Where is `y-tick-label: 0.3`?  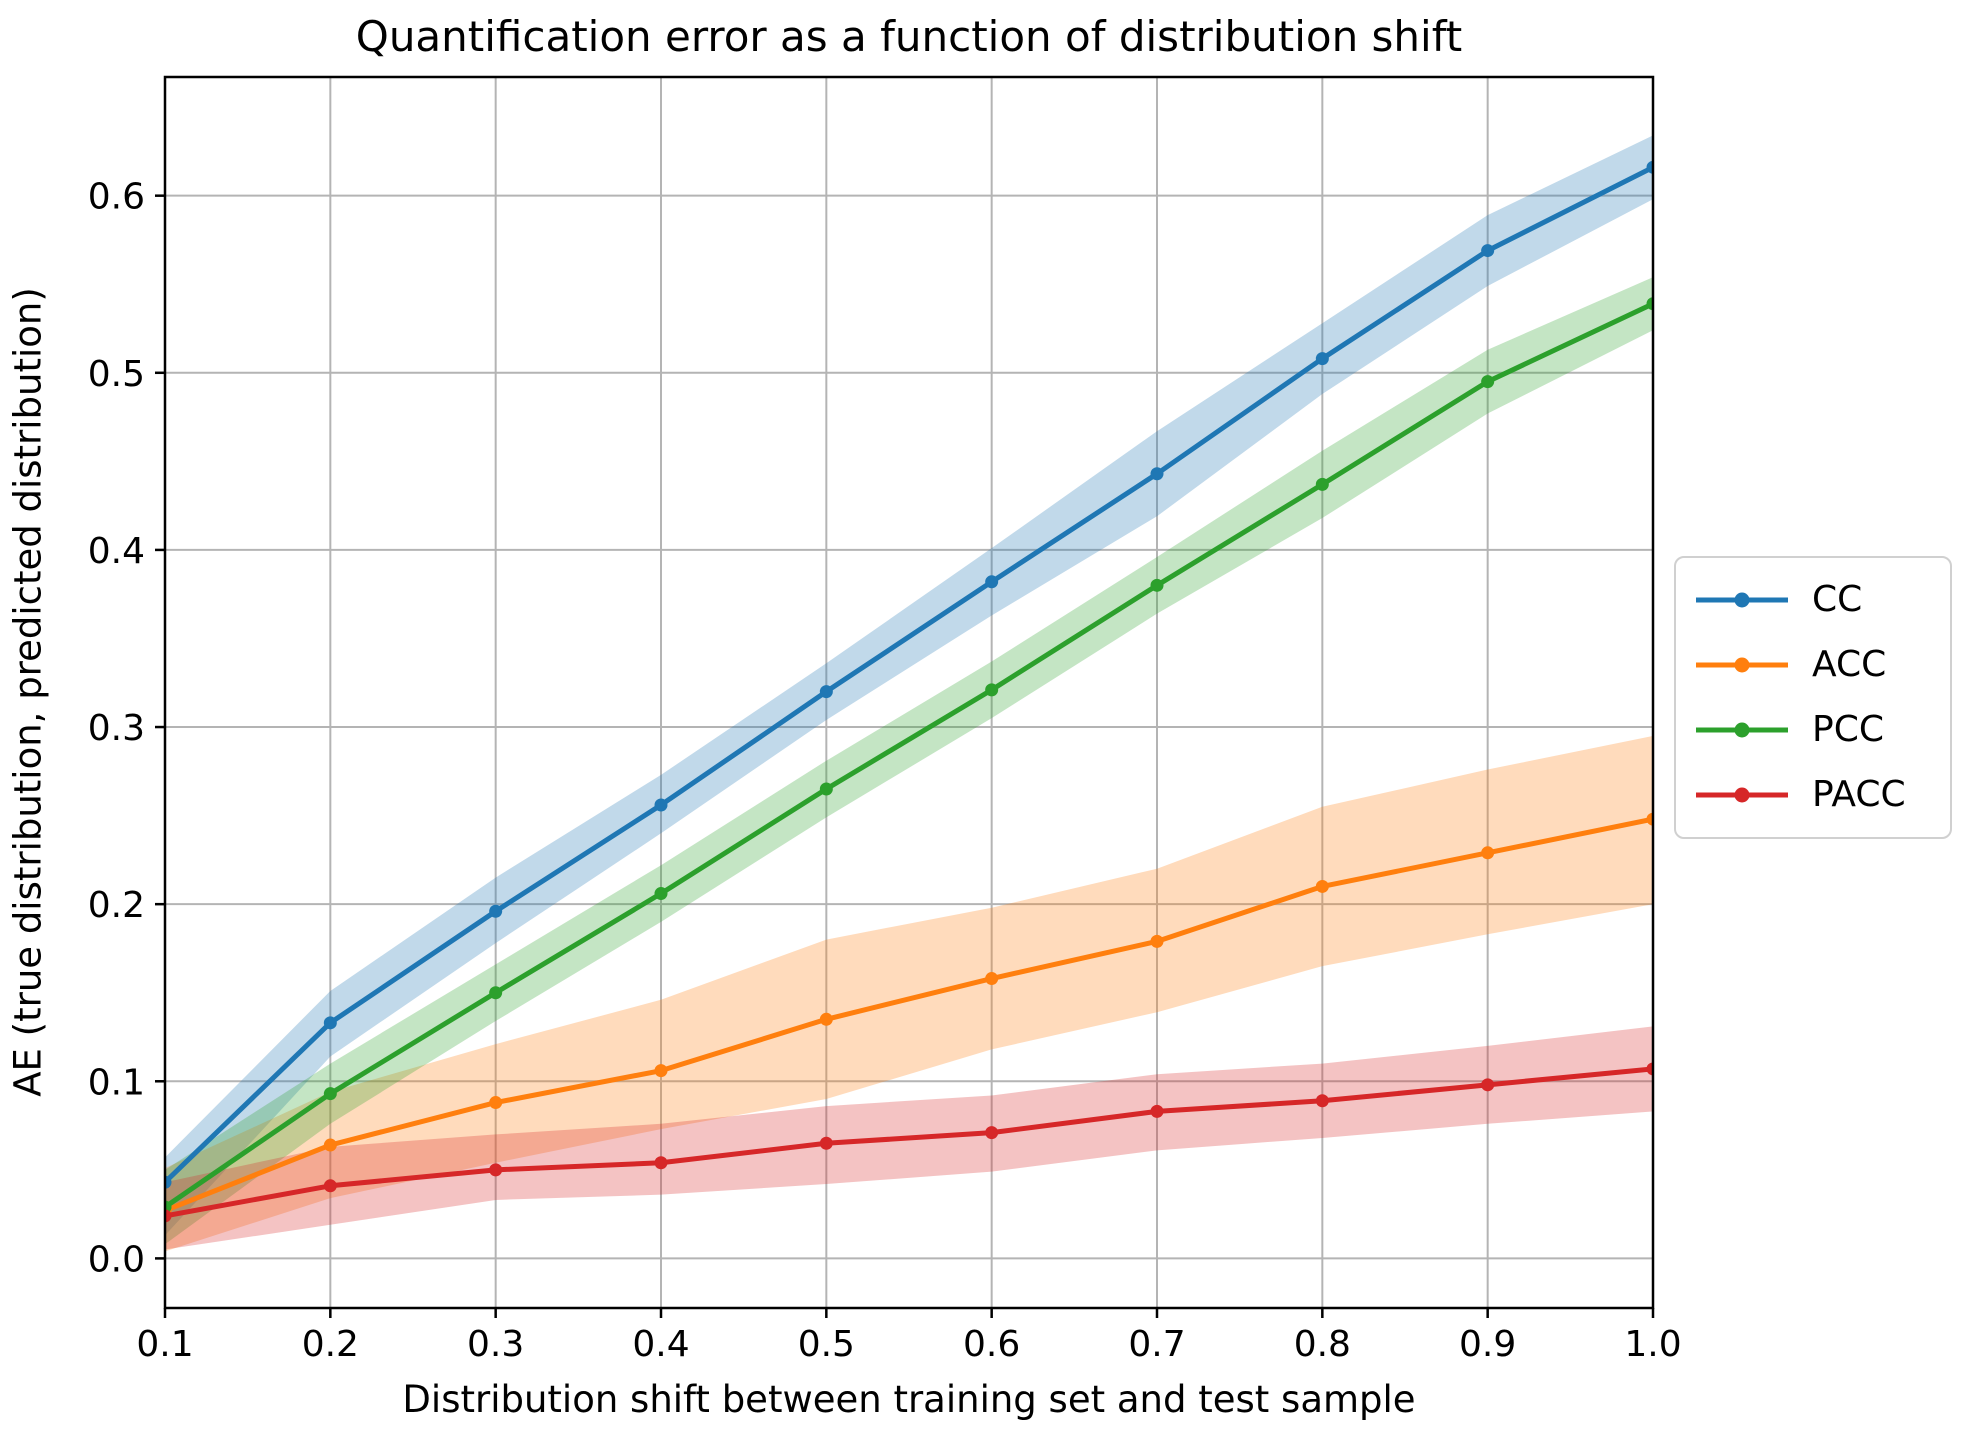 y-tick-label: 0.3 is located at coordinates (116, 728).